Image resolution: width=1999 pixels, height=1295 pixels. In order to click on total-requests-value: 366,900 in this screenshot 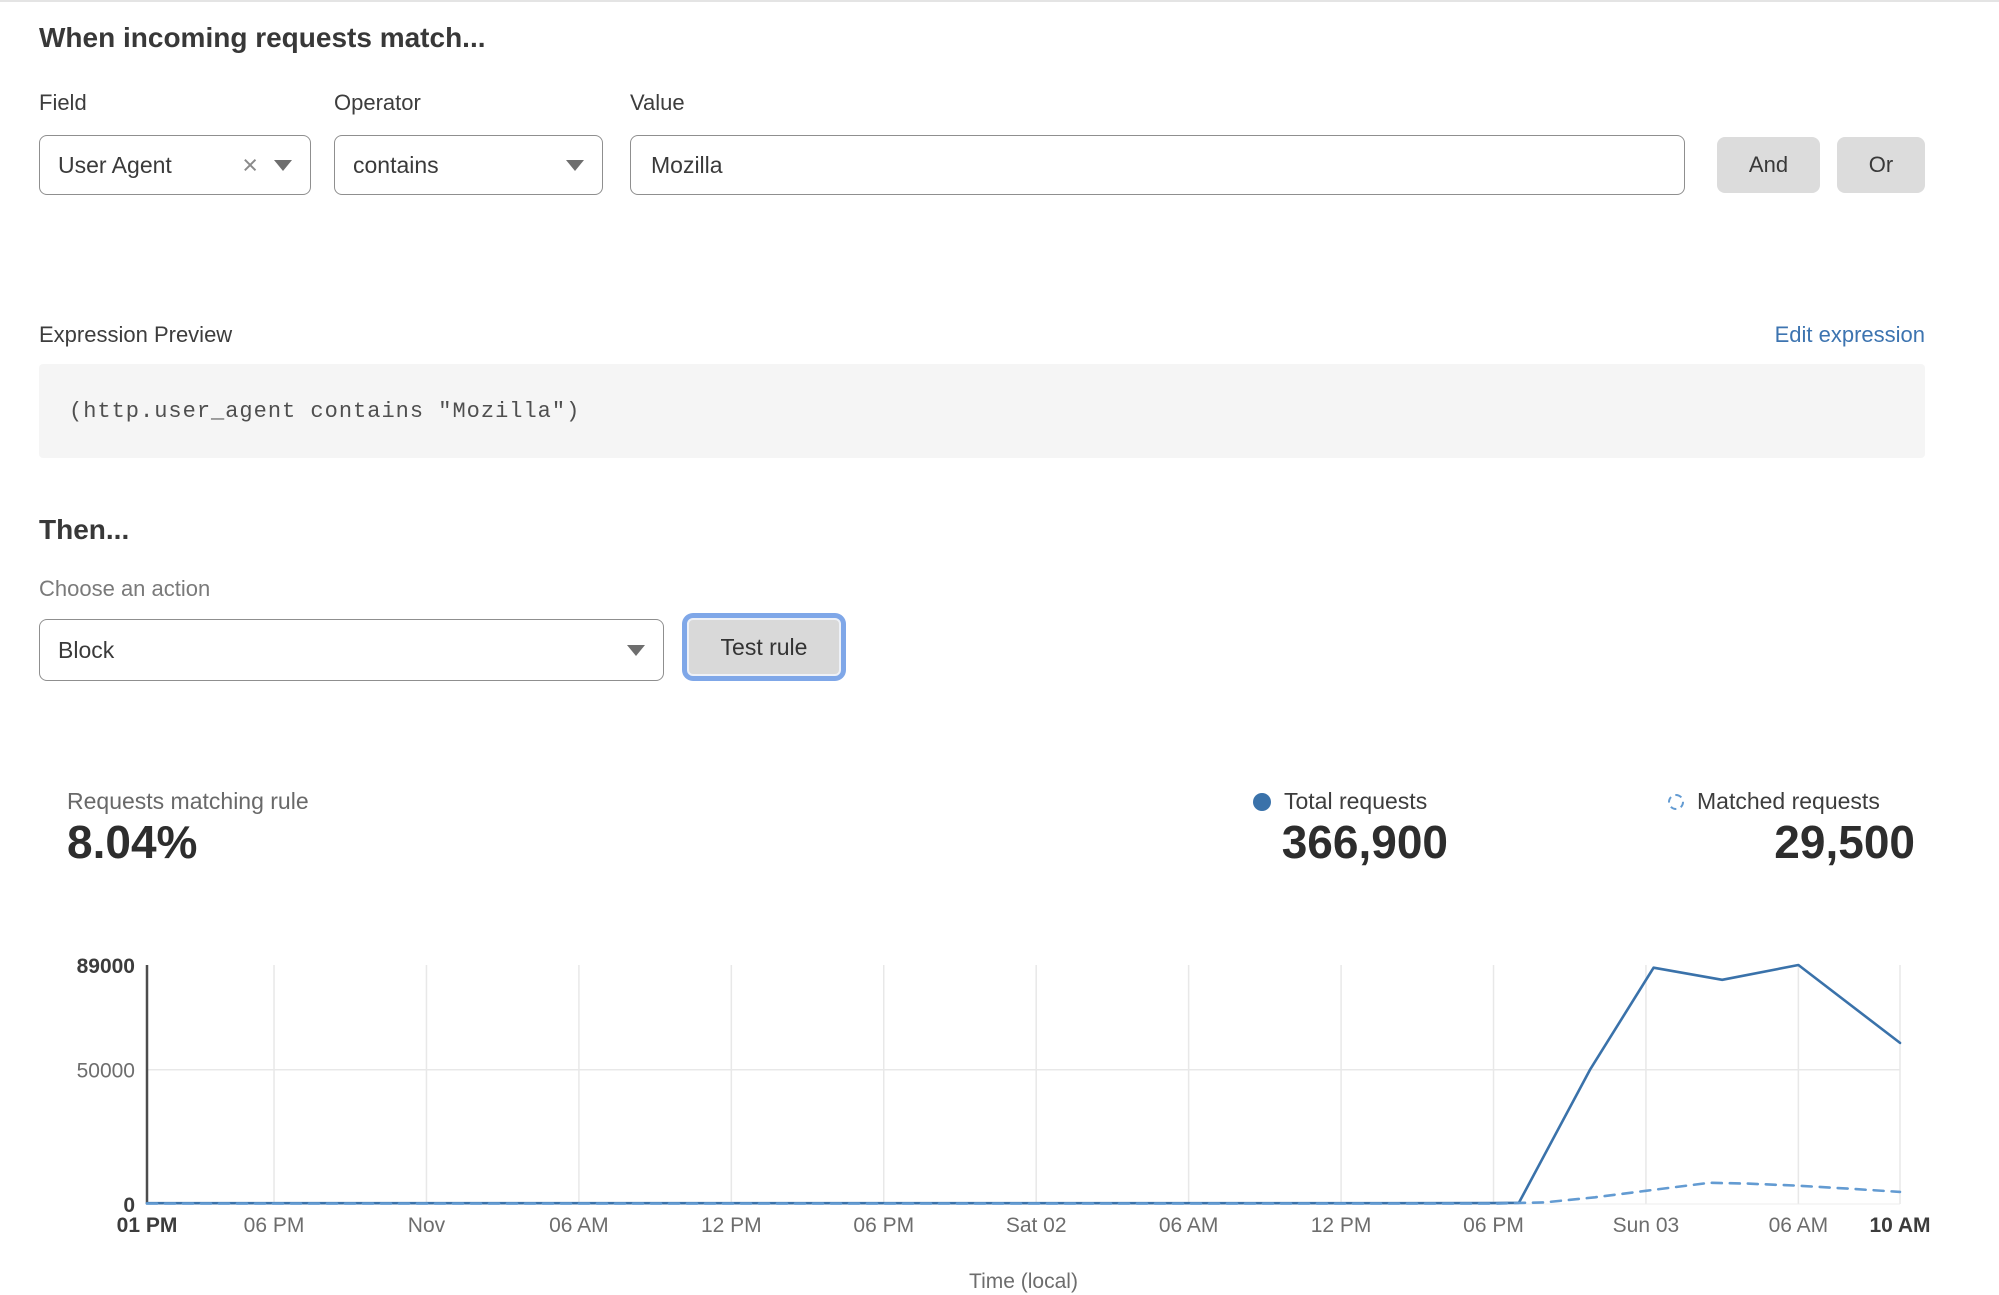, I will do `click(1364, 842)`.